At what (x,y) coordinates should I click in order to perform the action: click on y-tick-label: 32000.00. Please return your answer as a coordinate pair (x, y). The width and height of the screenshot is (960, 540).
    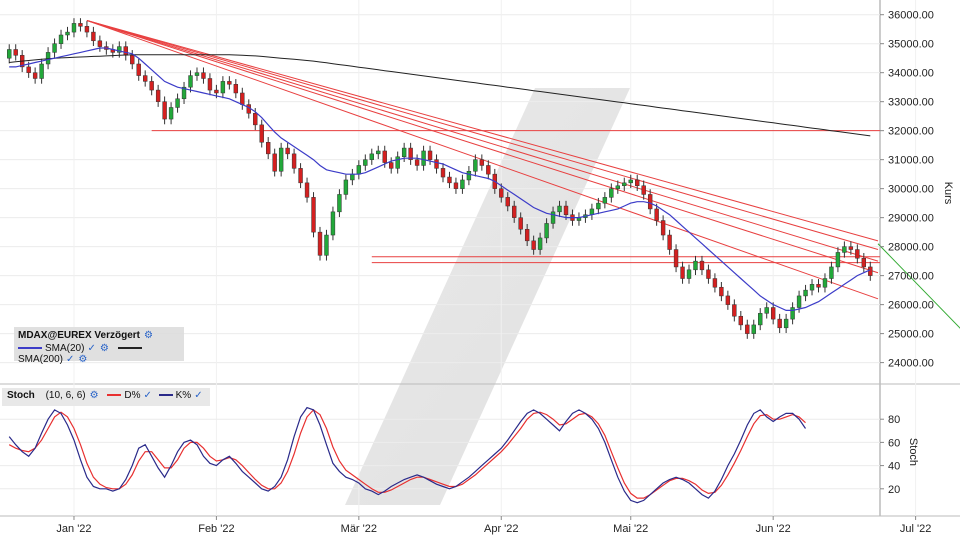
    Looking at the image, I should click on (911, 132).